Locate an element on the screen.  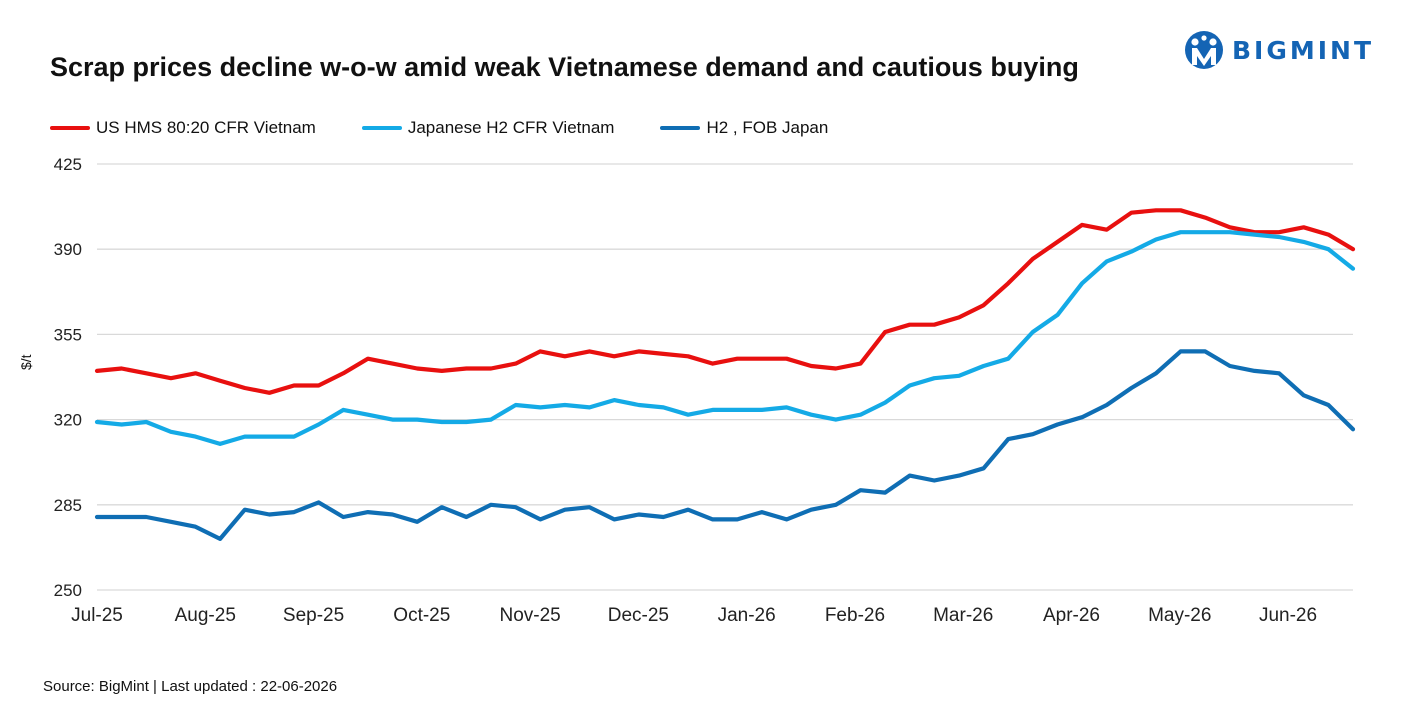
y-tick-label-285: 285 is located at coordinates (68, 505).